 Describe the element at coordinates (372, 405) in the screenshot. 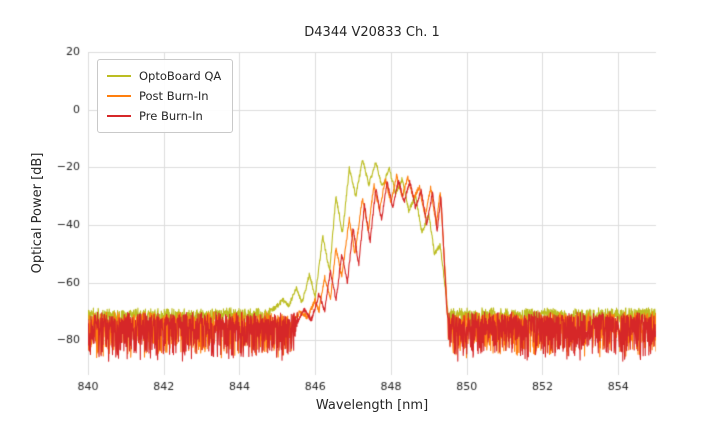

I see `x-axis-label: Wavelength [nm]` at that location.